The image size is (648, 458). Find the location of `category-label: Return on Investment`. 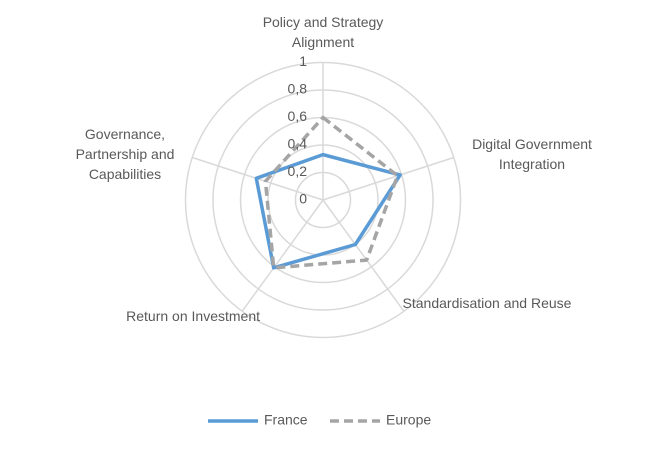

category-label: Return on Investment is located at coordinates (193, 316).